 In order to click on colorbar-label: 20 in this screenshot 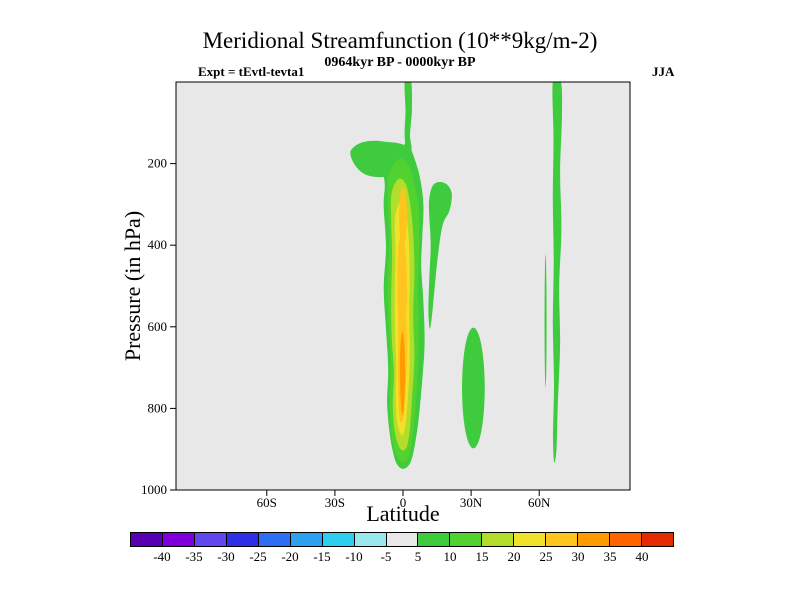, I will do `click(514, 556)`.